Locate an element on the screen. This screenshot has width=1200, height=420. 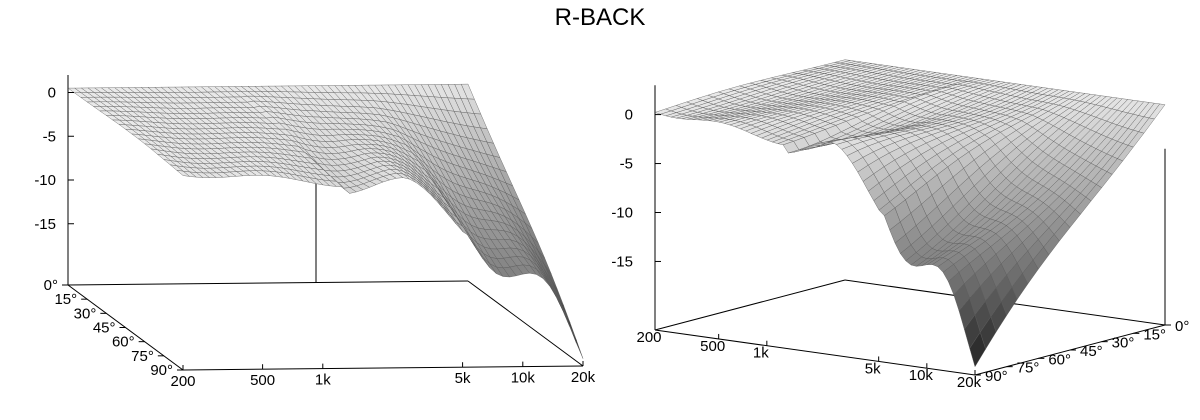
chart-title: R-BACK is located at coordinates (600, 17).